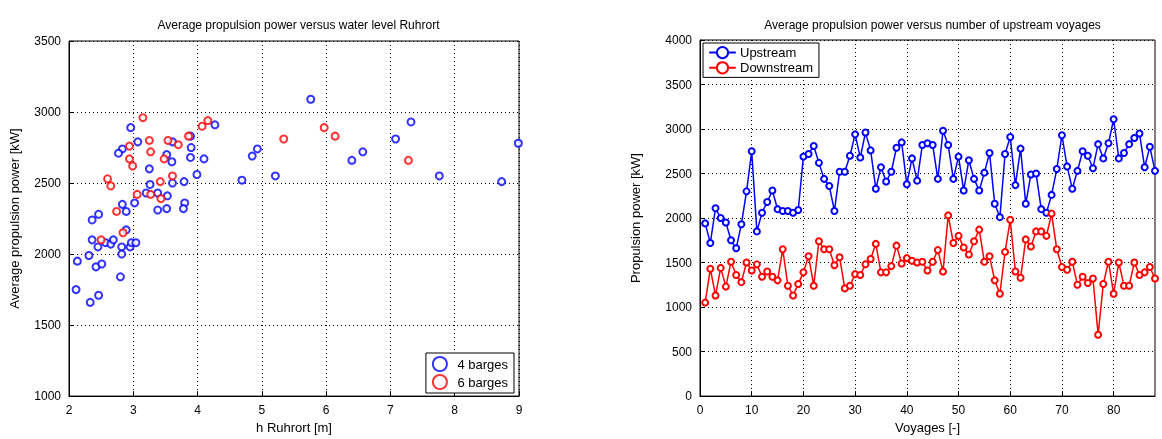 The width and height of the screenshot is (1162, 439). I want to click on x-axis-title: h Ruhrort [m], so click(294, 427).